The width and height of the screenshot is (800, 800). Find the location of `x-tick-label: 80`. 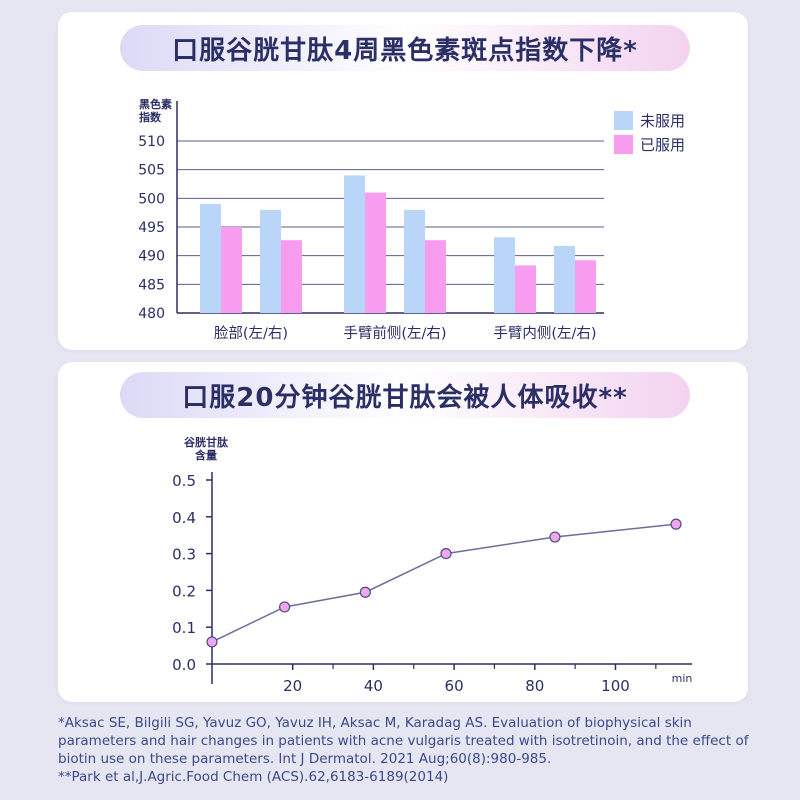

x-tick-label: 80 is located at coordinates (534, 686).